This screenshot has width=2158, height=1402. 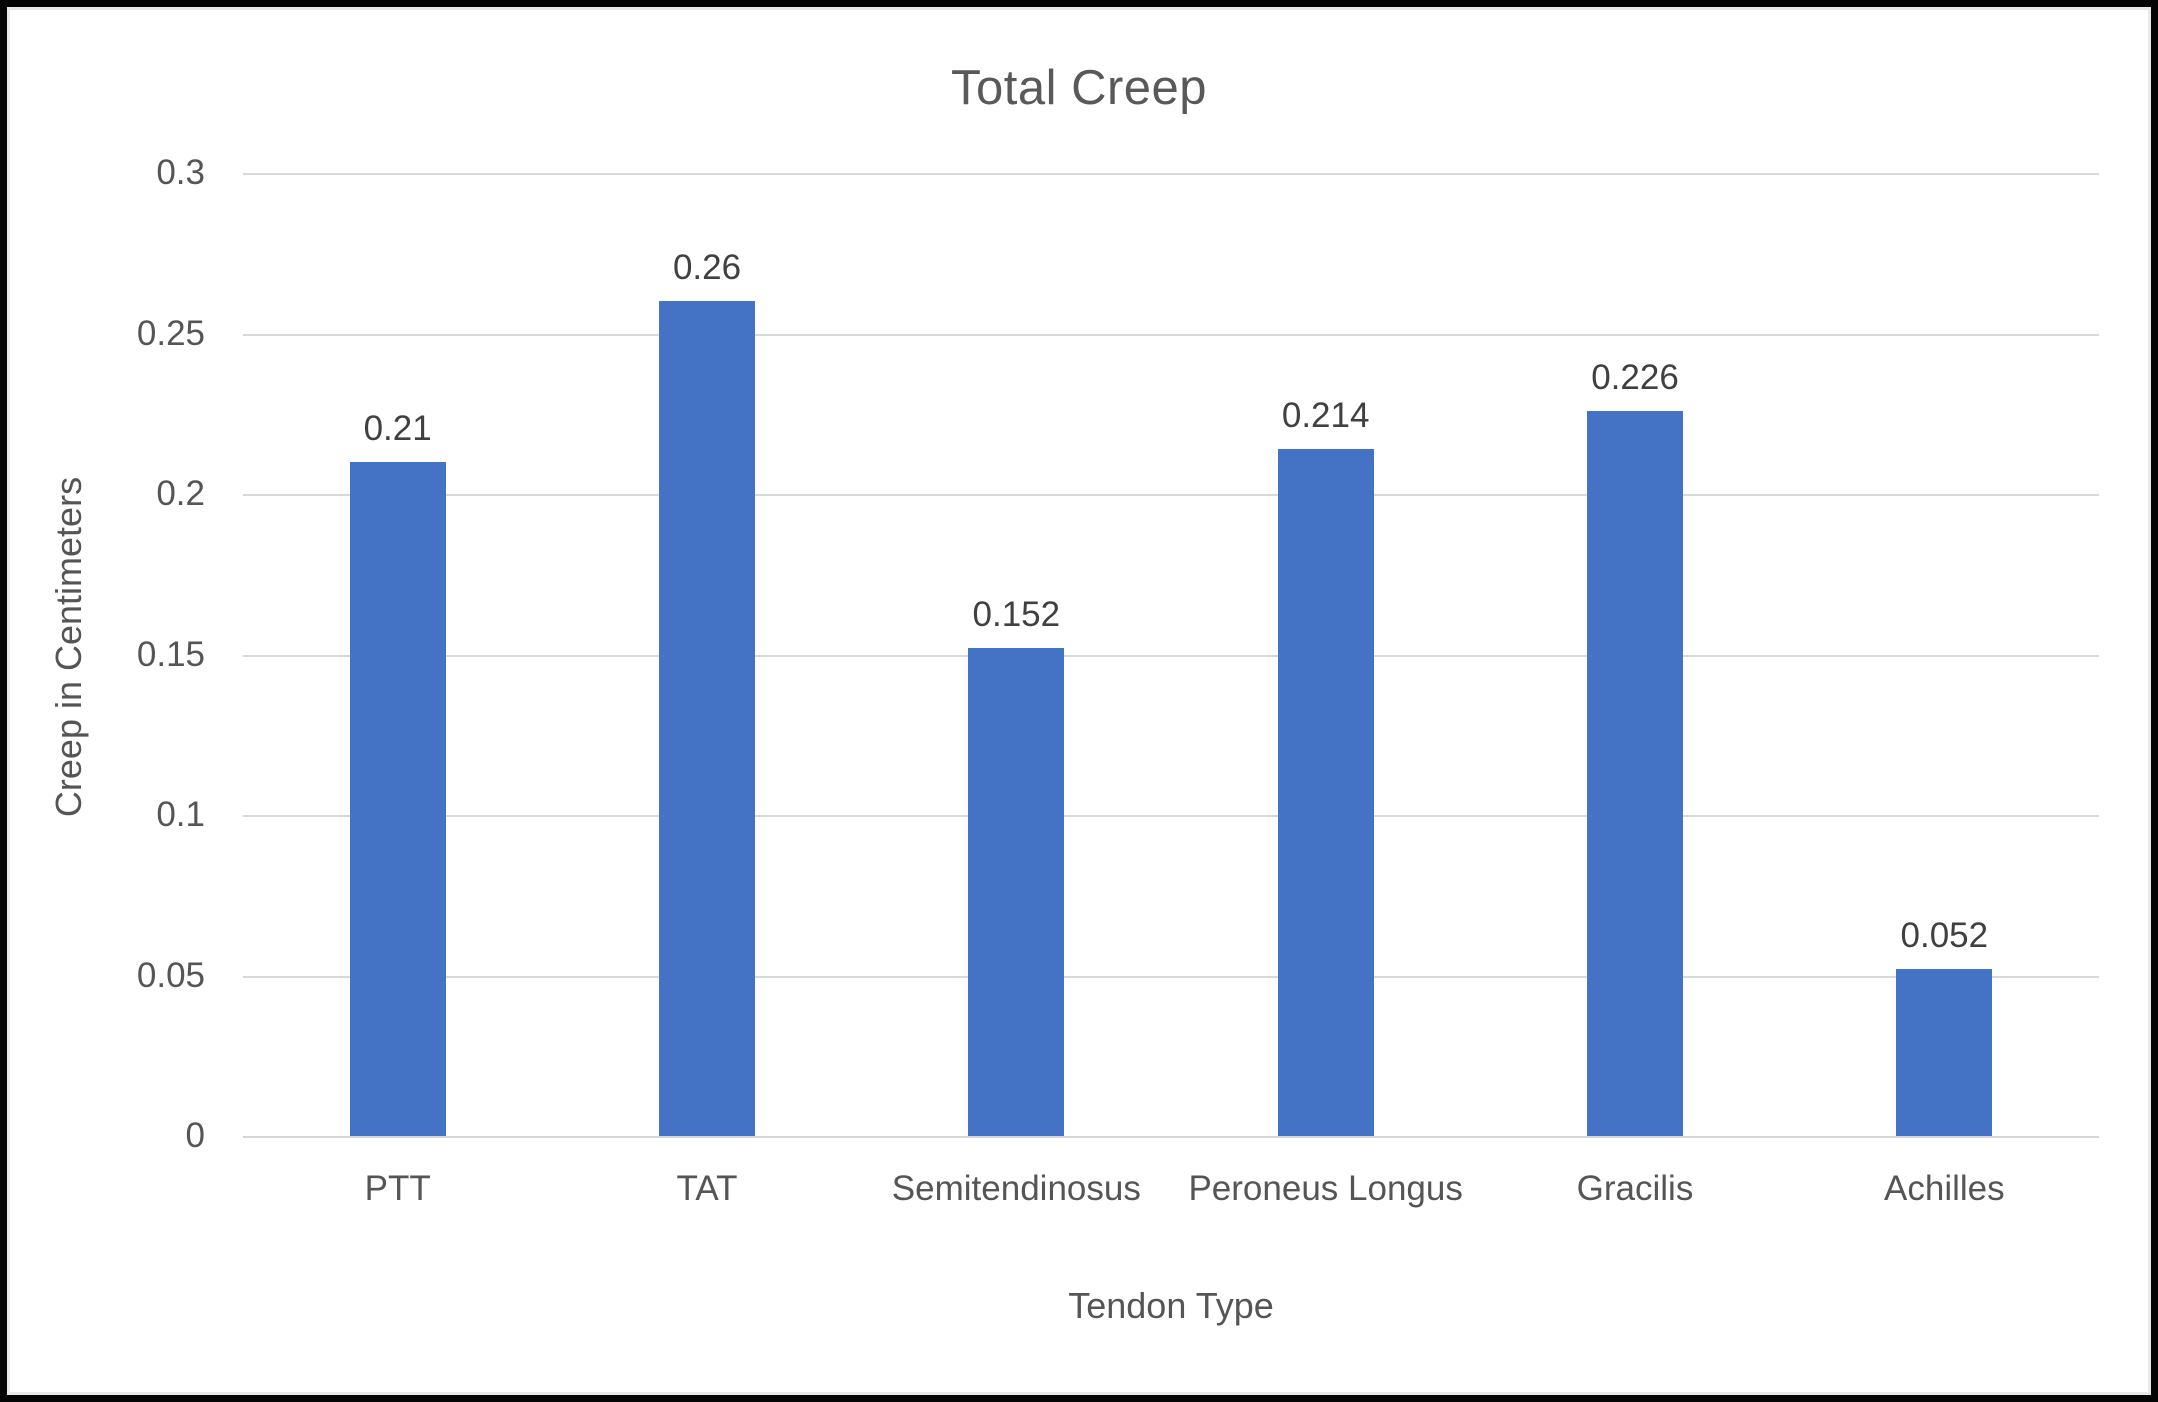 I want to click on bar-tat, so click(x=707, y=718).